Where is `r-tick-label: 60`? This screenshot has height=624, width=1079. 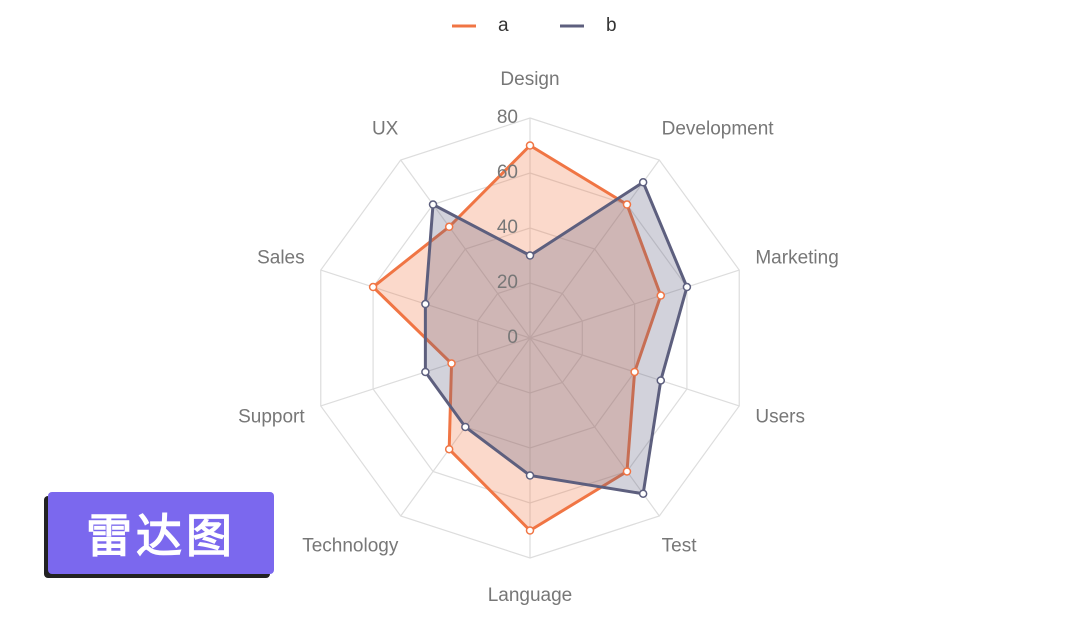 r-tick-label: 60 is located at coordinates (507, 172).